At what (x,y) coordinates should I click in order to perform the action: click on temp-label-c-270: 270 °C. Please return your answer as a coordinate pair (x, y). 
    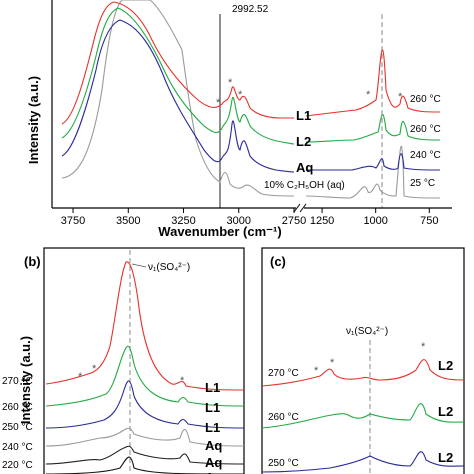
    Looking at the image, I should click on (283, 373).